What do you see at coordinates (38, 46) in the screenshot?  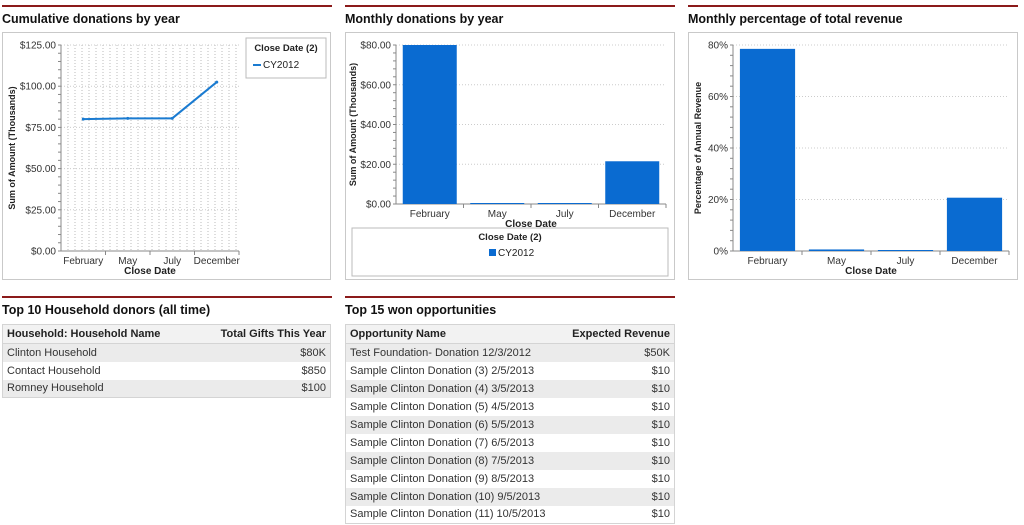 I see `y-tick-label: $125.00` at bounding box center [38, 46].